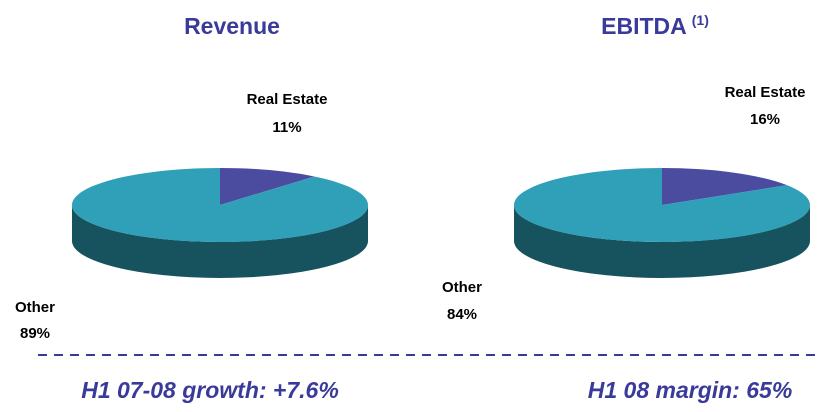  I want to click on annotation: H1 08 margin: 65%, so click(690, 390).